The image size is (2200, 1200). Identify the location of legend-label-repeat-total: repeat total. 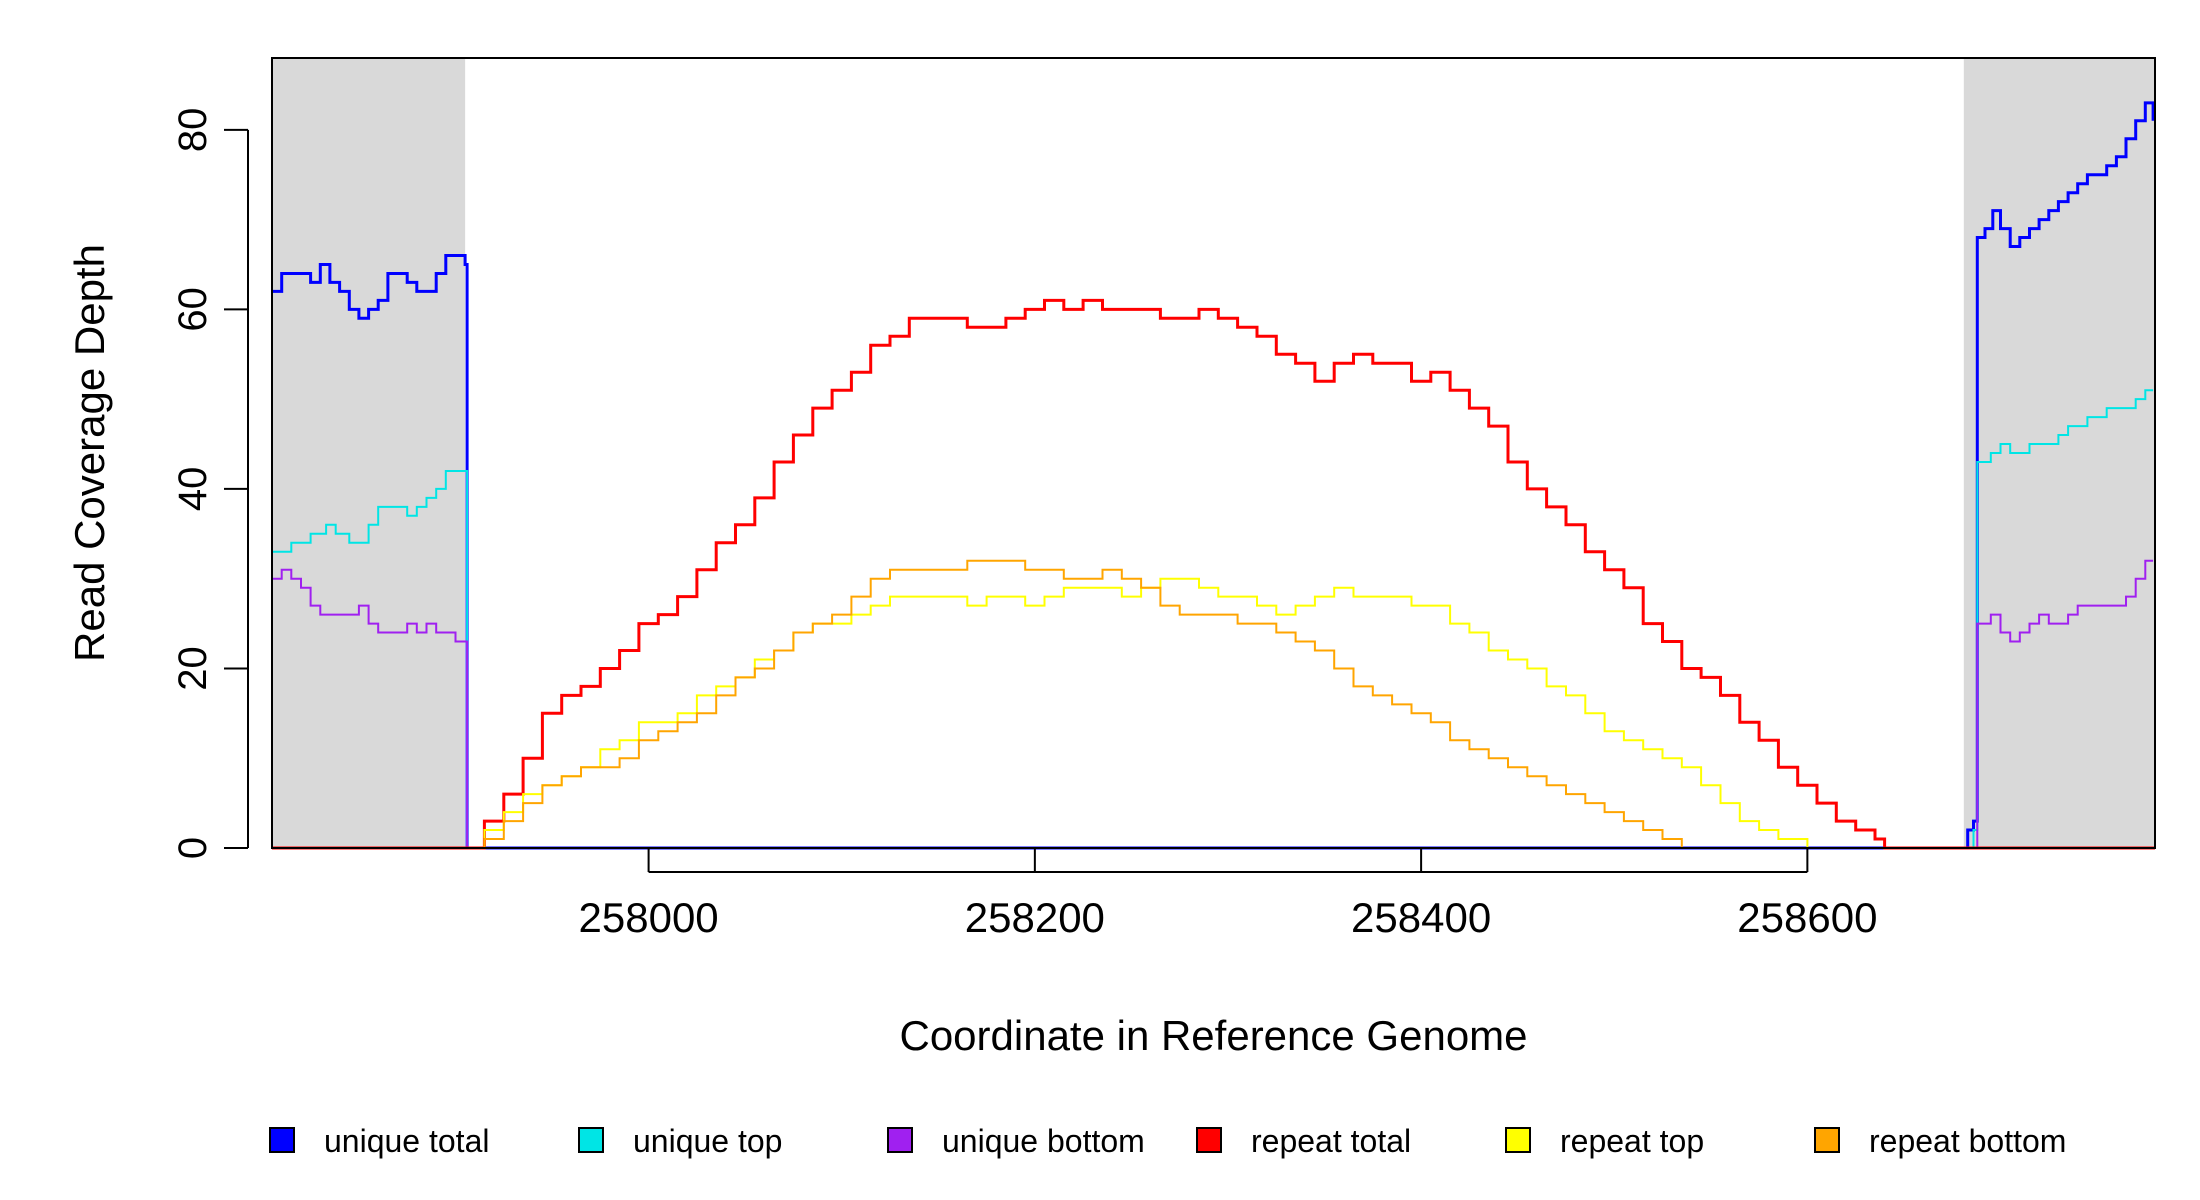
(1331, 1141).